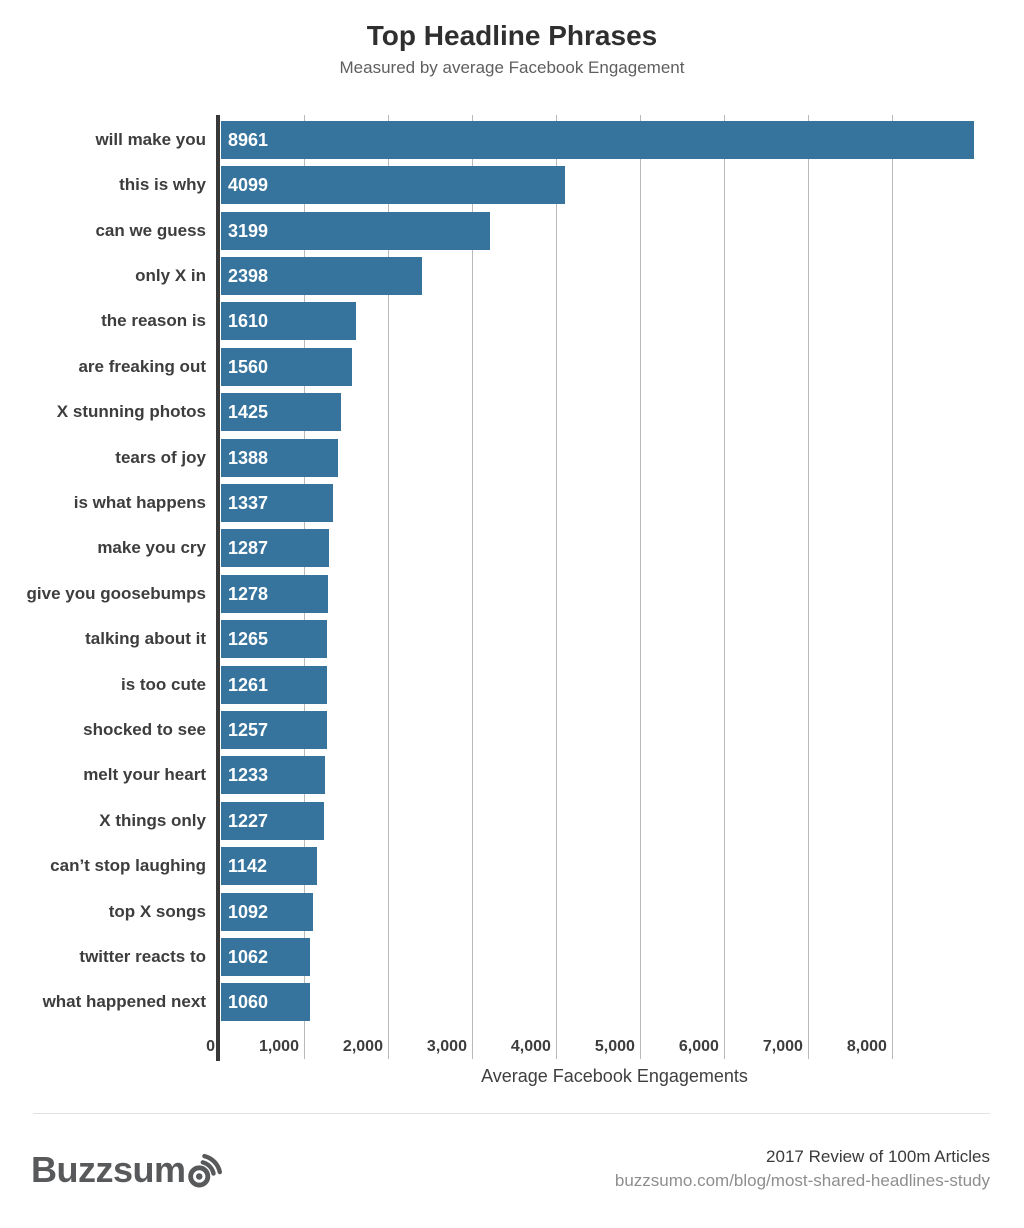  I want to click on x-axis-label: Average Facebook Engagements, so click(614, 1076).